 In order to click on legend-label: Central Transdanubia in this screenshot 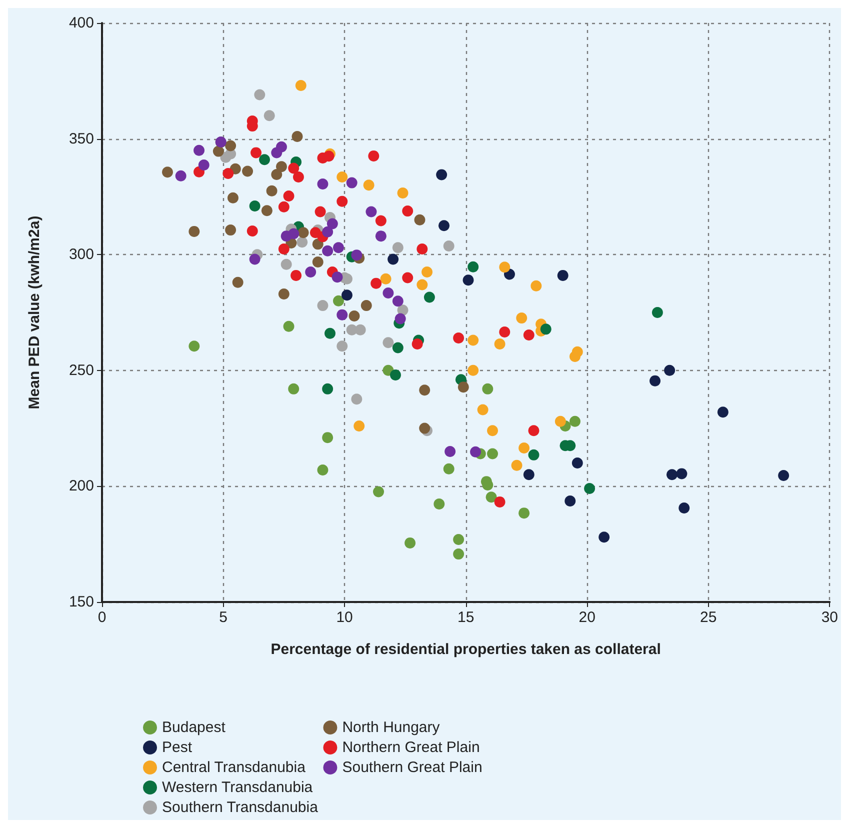, I will do `click(234, 767)`.